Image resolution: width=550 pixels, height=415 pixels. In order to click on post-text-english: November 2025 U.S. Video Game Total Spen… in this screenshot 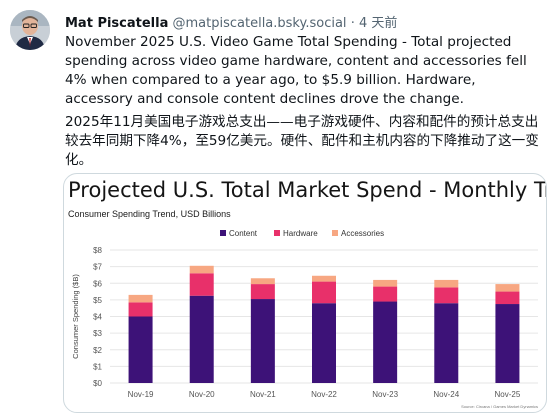, I will do `click(296, 70)`.